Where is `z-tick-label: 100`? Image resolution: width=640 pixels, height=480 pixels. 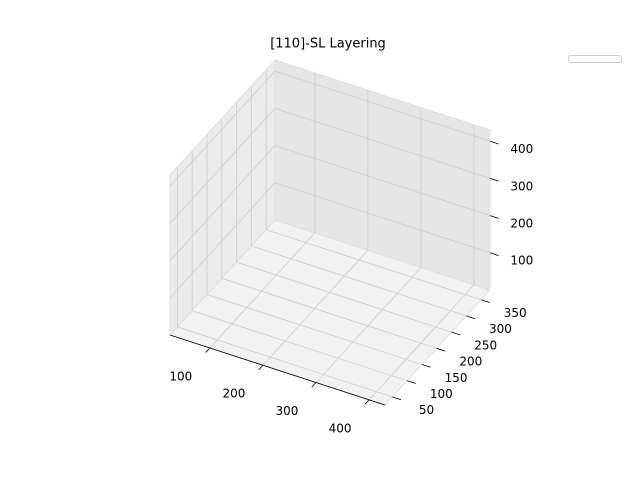
z-tick-label: 100 is located at coordinates (521, 261).